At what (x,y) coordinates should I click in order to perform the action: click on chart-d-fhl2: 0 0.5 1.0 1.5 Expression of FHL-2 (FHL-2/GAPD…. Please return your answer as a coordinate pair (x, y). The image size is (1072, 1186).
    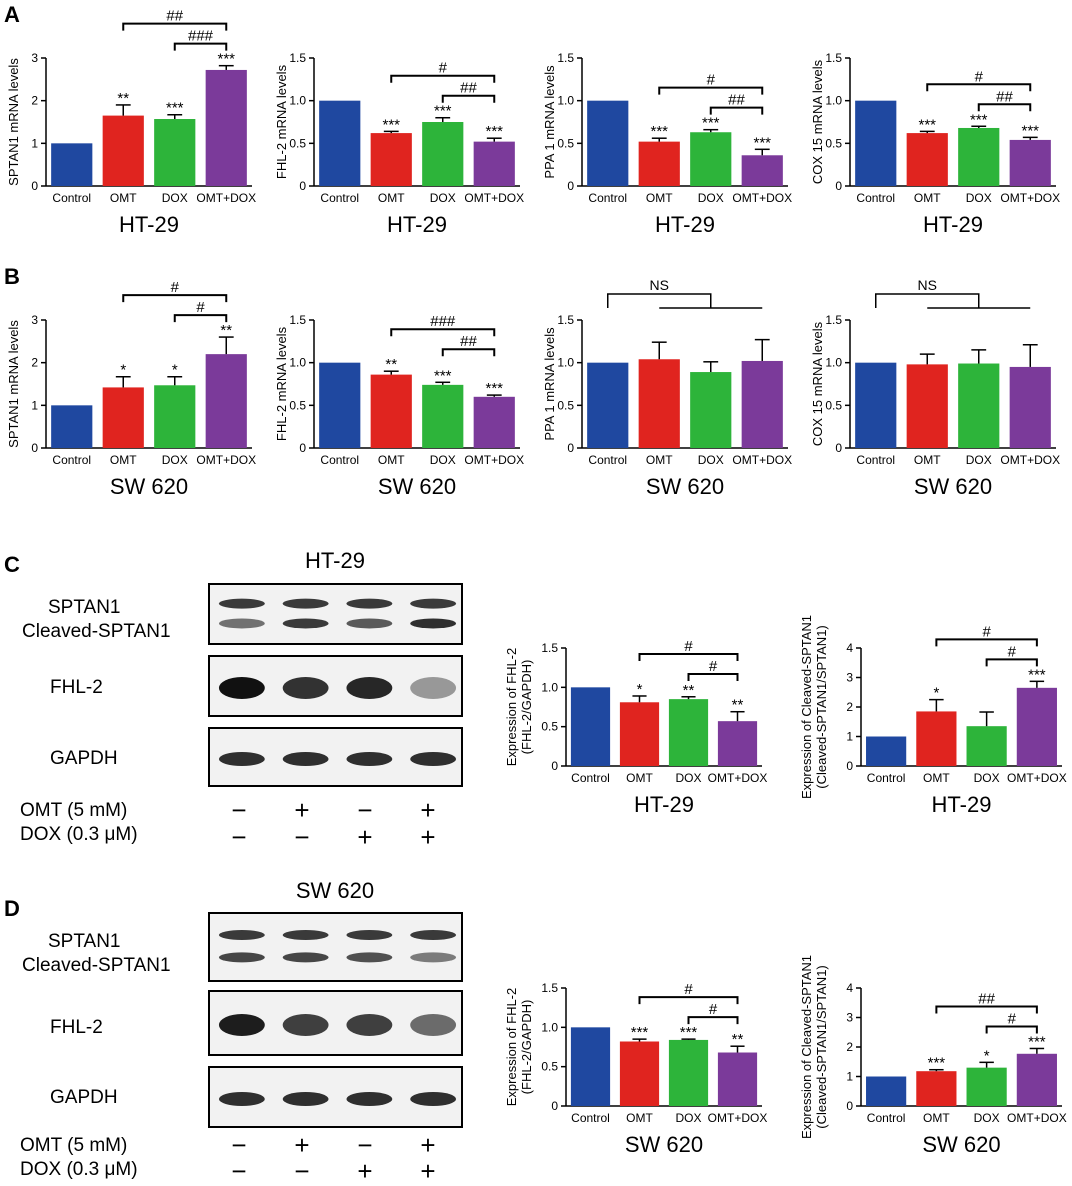
    Looking at the image, I should click on (636, 1069).